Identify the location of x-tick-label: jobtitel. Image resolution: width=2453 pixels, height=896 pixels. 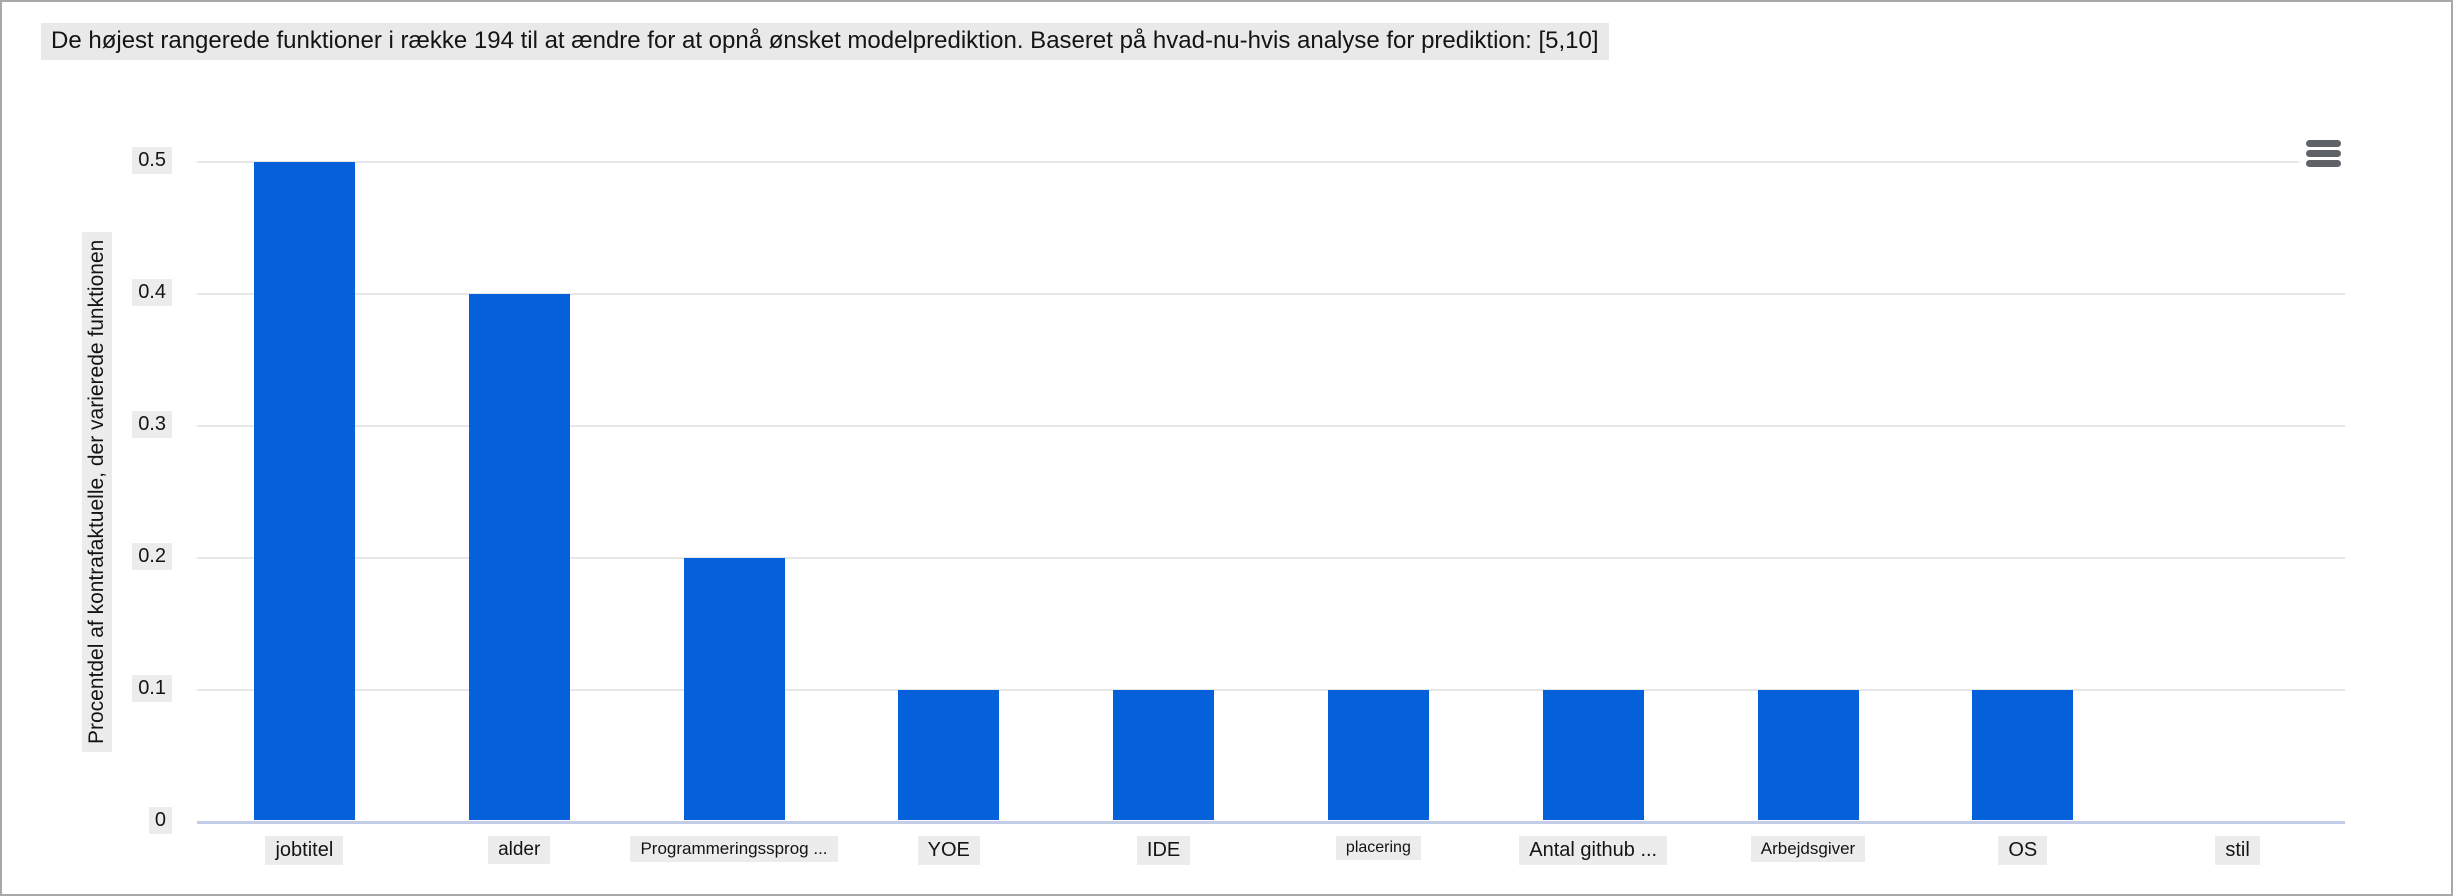
(304, 850).